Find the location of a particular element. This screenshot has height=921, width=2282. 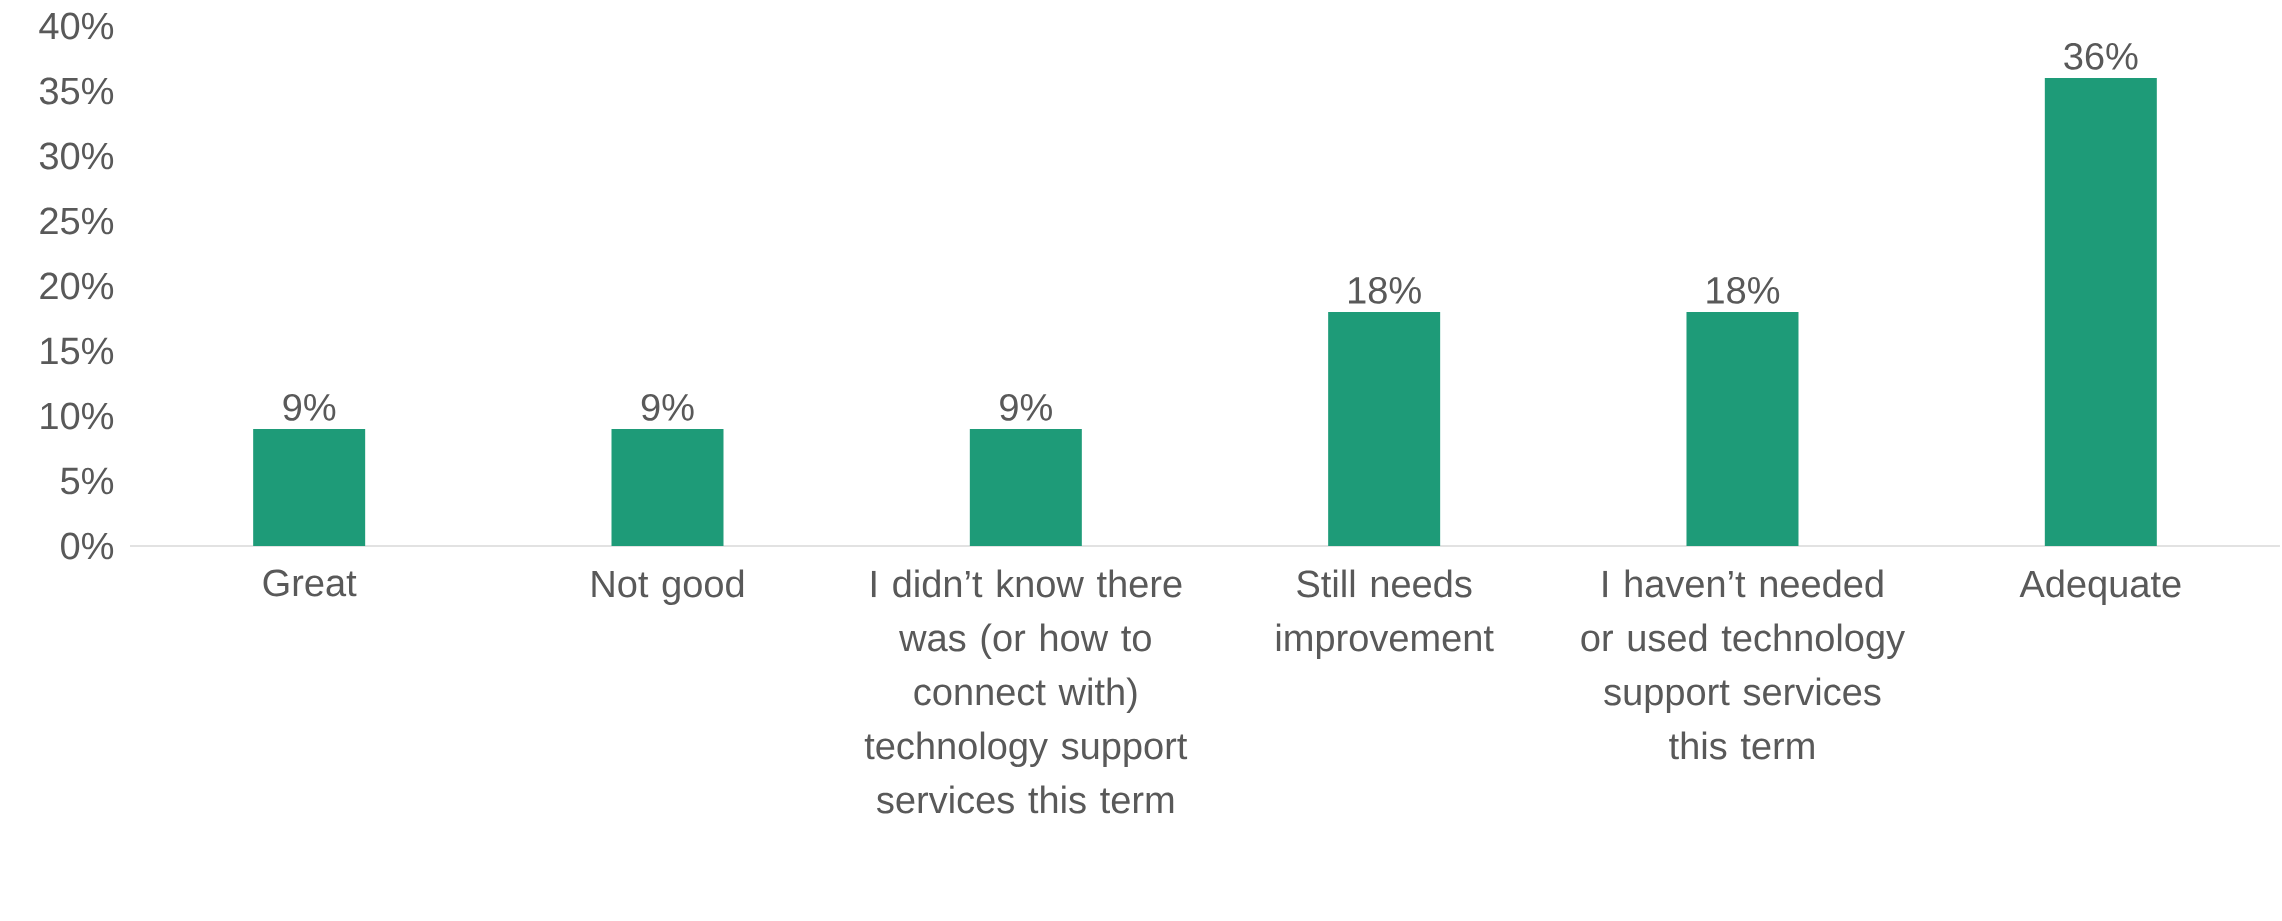

y-tick-label: 30% is located at coordinates (76, 156).